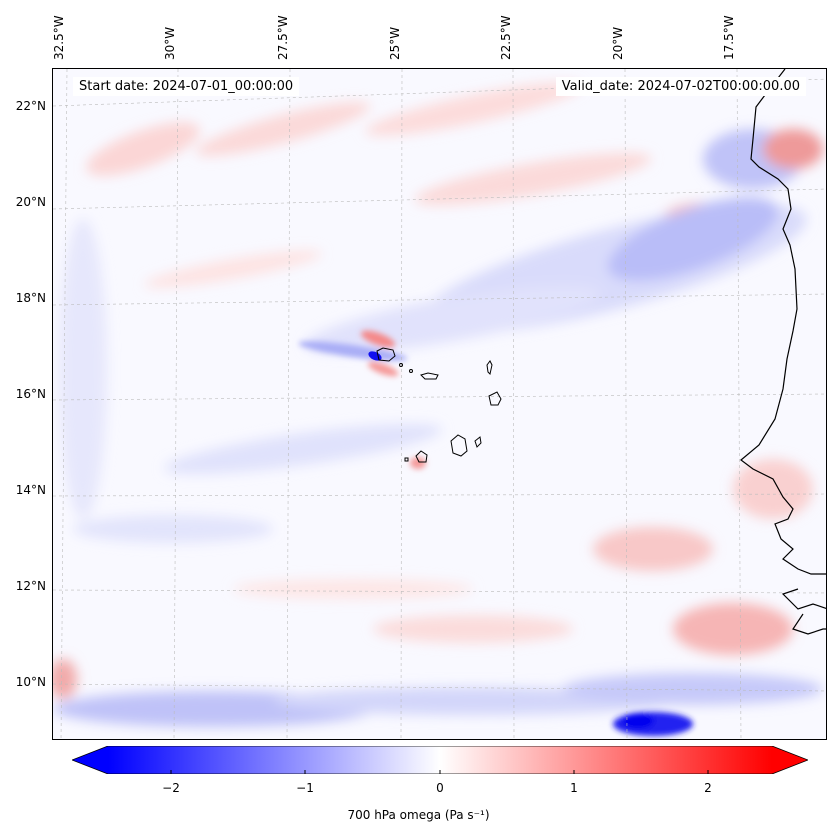  I want to click on colorbar-tick-label: −1, so click(305, 788).